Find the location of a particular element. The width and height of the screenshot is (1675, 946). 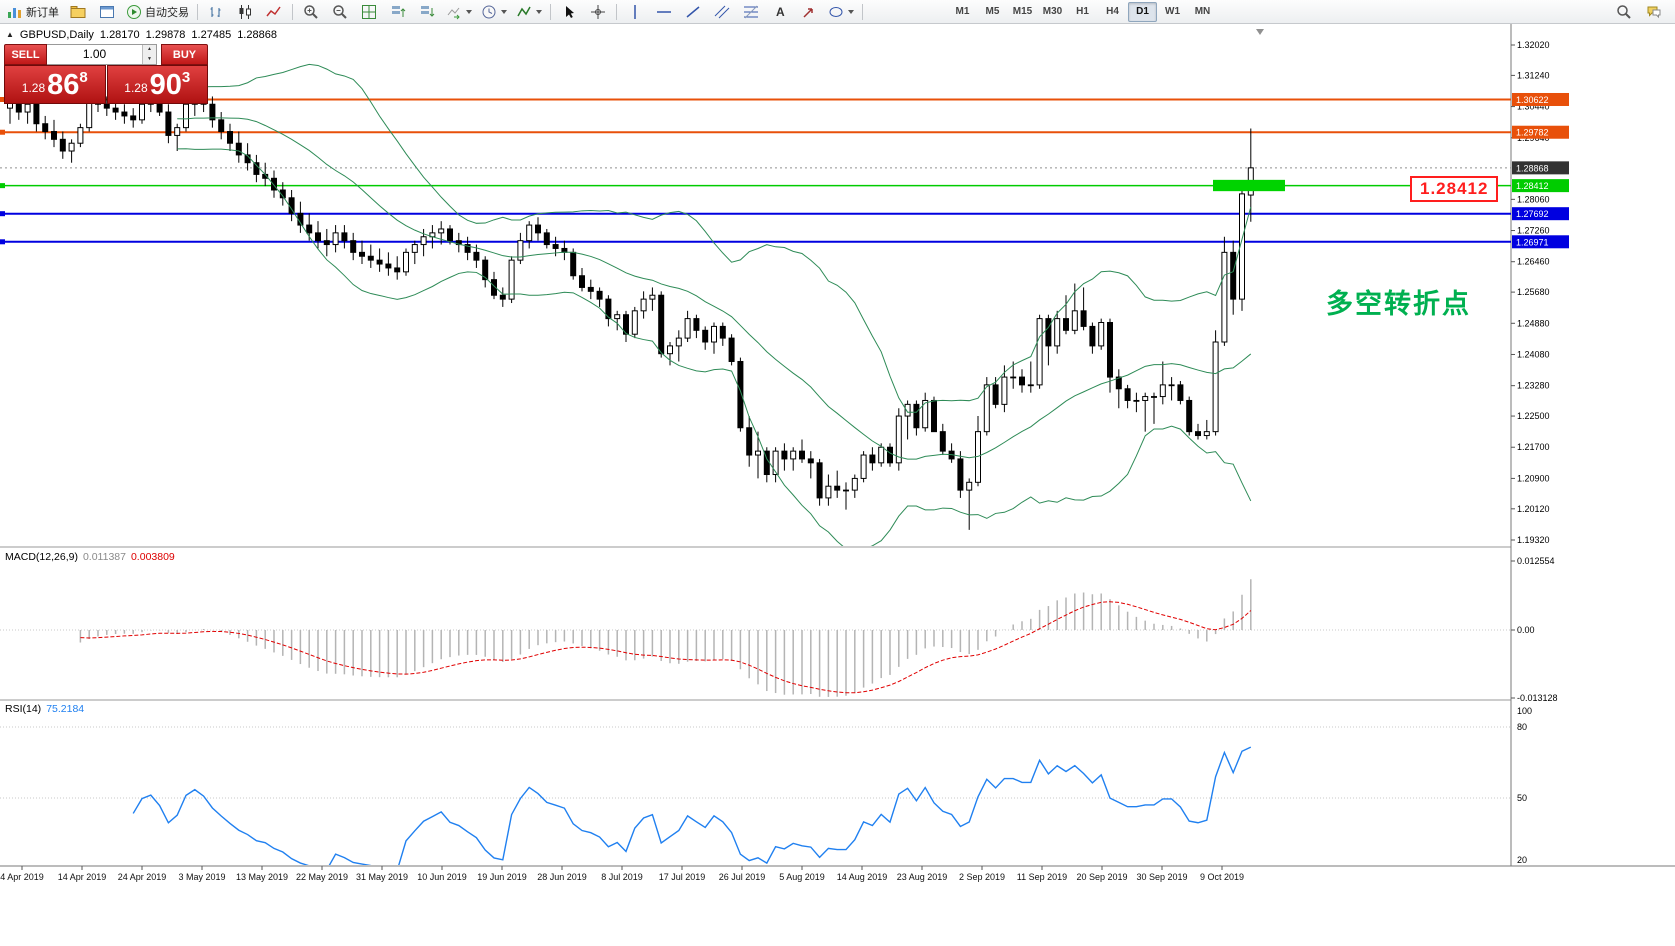

buy-price-prefix: 1.28 is located at coordinates (136, 88).